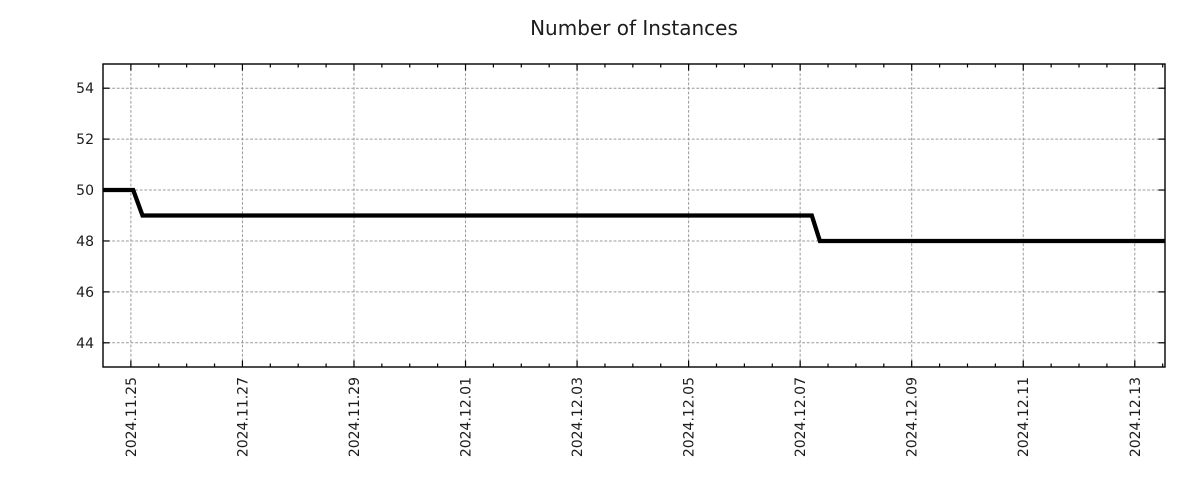 The image size is (1200, 500). What do you see at coordinates (85, 293) in the screenshot?
I see `y-tick-label: 46` at bounding box center [85, 293].